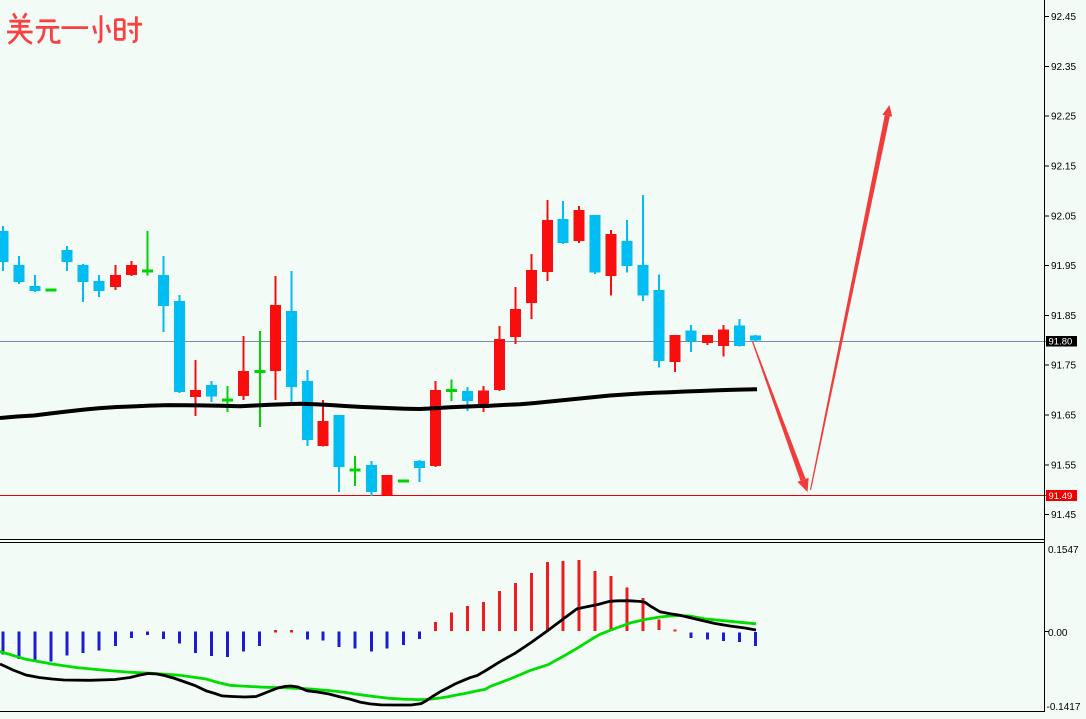 This screenshot has height=719, width=1086. What do you see at coordinates (1063, 216) in the screenshot?
I see `svg-text: 92.05` at bounding box center [1063, 216].